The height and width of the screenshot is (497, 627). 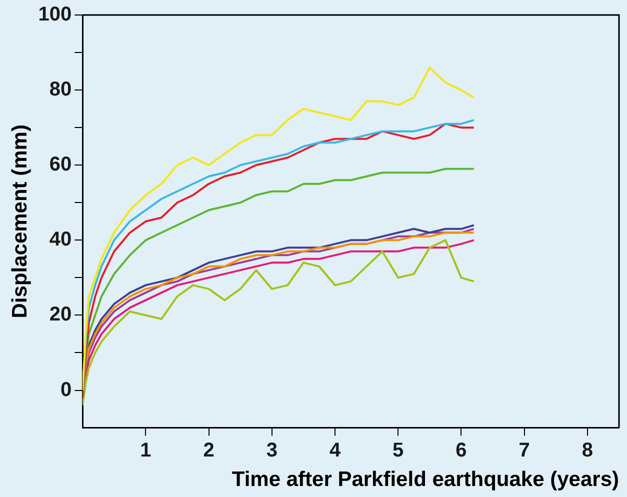 What do you see at coordinates (20, 221) in the screenshot?
I see `y-axis-title: Displacement (mm)` at bounding box center [20, 221].